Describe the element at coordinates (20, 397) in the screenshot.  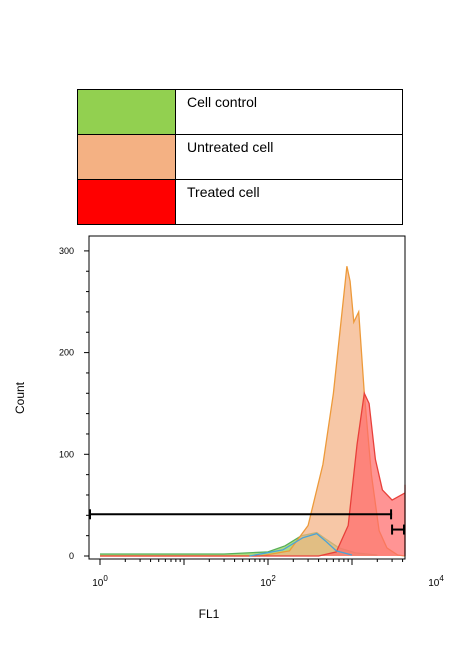
I see `y-axis-label: Count` at that location.